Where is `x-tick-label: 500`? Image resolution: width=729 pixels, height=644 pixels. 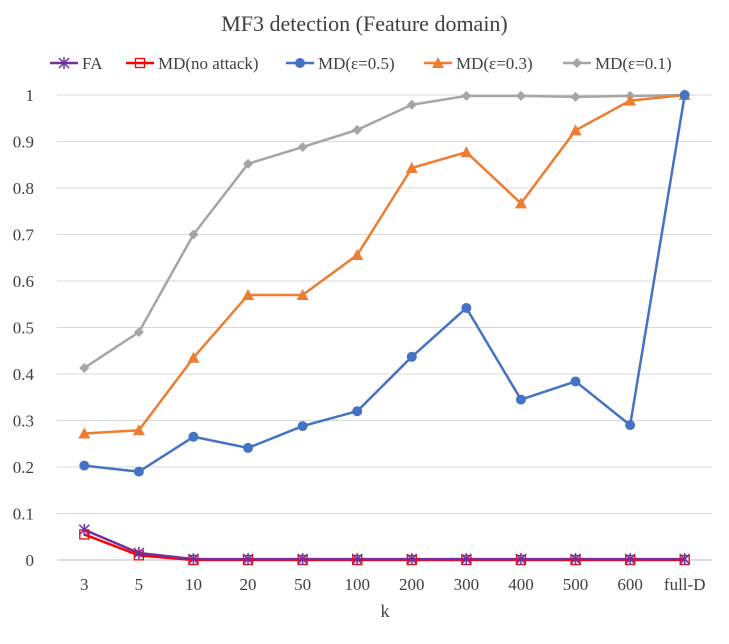 x-tick-label: 500 is located at coordinates (576, 584).